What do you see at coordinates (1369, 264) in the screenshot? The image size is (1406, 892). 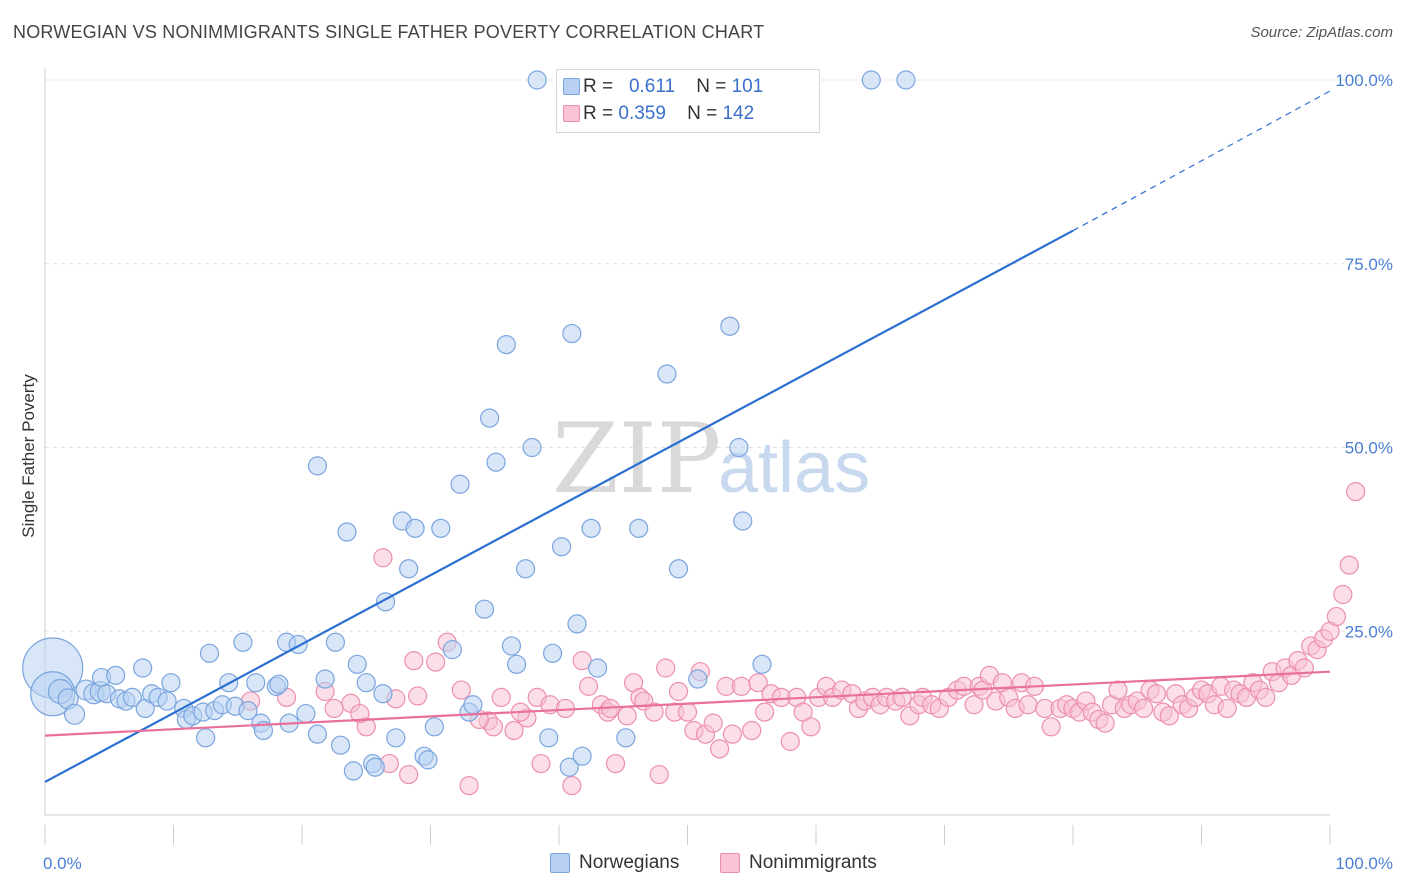 I see `y-tick-label: 75.0%` at bounding box center [1369, 264].